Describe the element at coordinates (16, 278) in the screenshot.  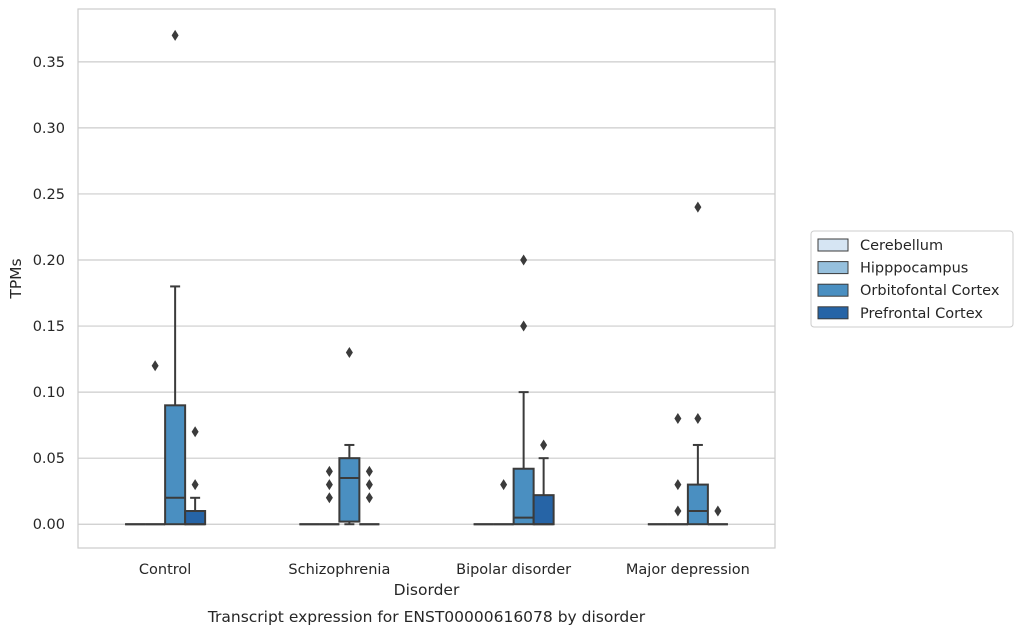
I see `y-axis-label: TPMs` at that location.